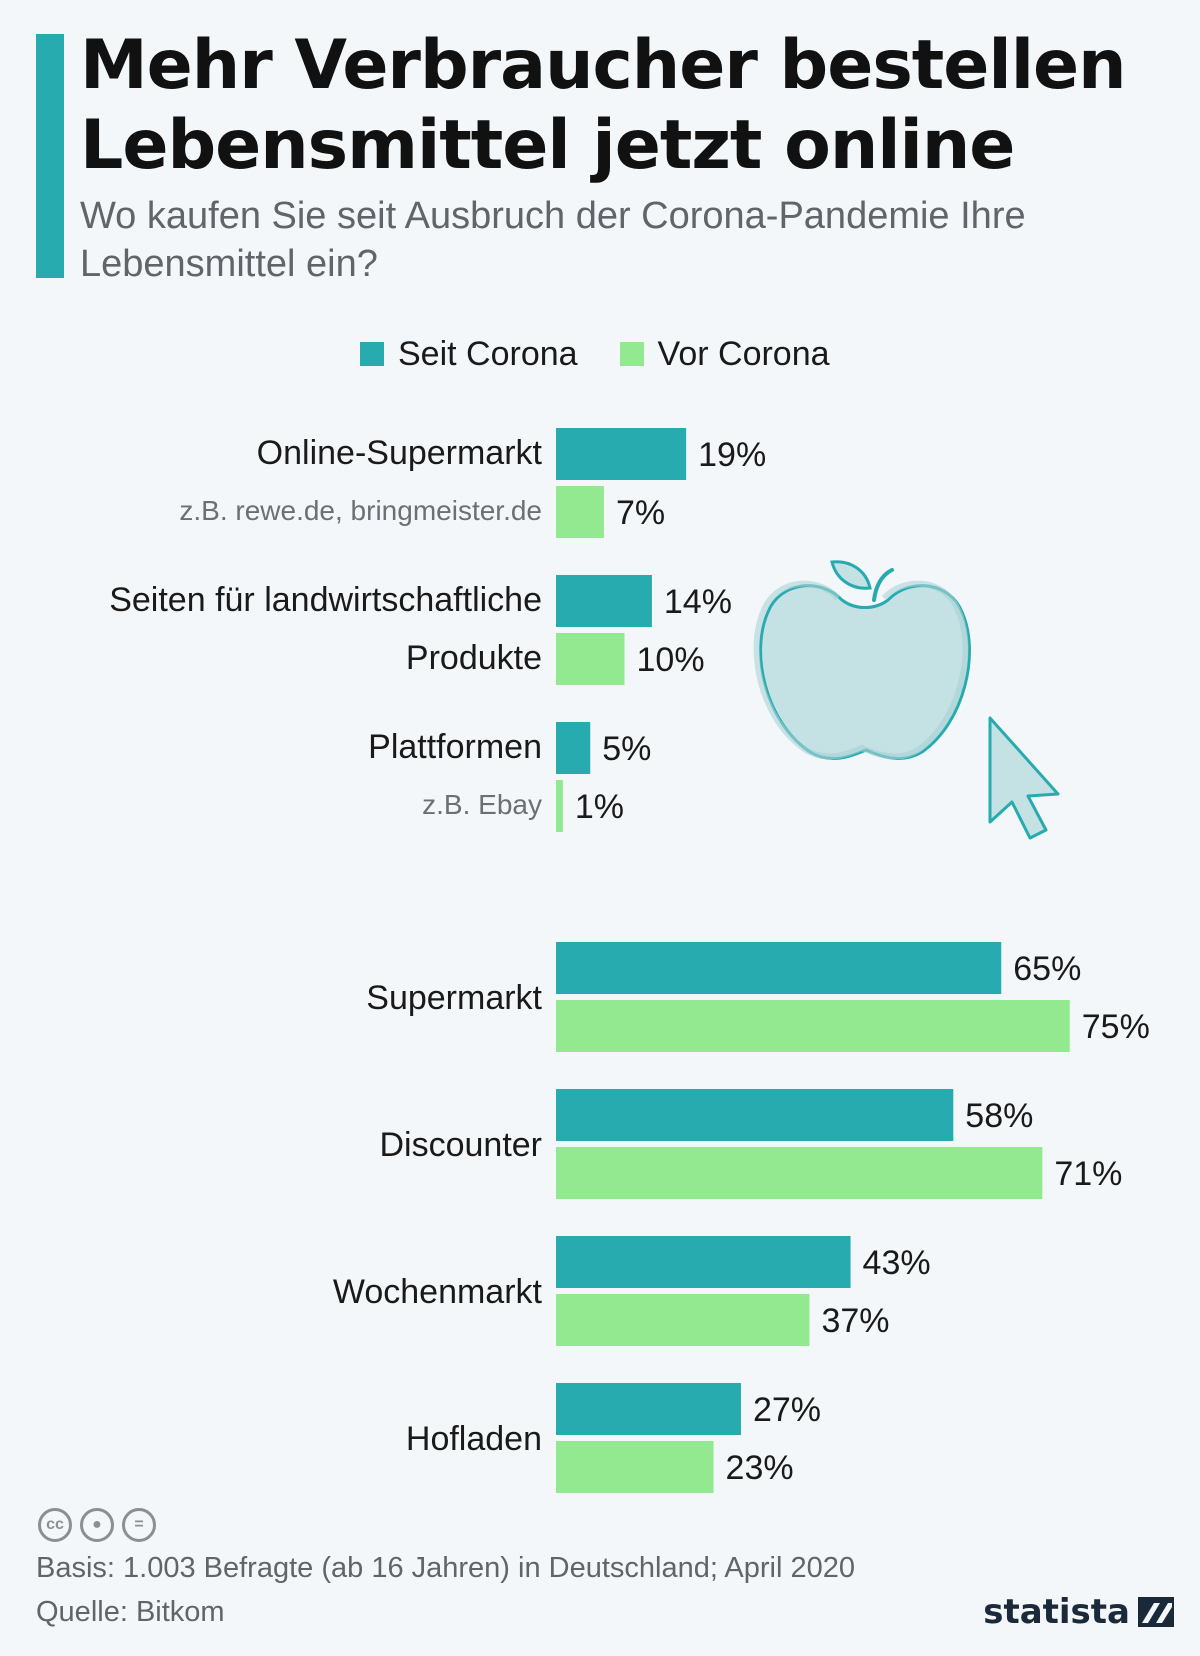 This screenshot has width=1200, height=1656. What do you see at coordinates (906, 700) in the screenshot?
I see `apple-cursor-illustration` at bounding box center [906, 700].